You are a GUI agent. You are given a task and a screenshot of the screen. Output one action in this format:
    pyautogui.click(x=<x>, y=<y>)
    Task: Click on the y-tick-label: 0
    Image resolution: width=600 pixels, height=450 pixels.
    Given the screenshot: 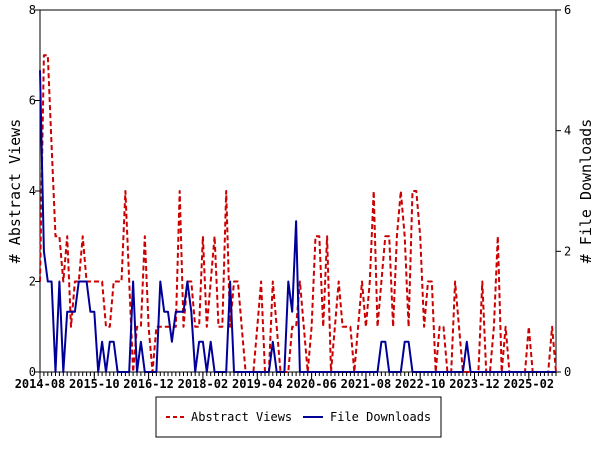 What is the action you would take?
    pyautogui.click(x=32, y=372)
    